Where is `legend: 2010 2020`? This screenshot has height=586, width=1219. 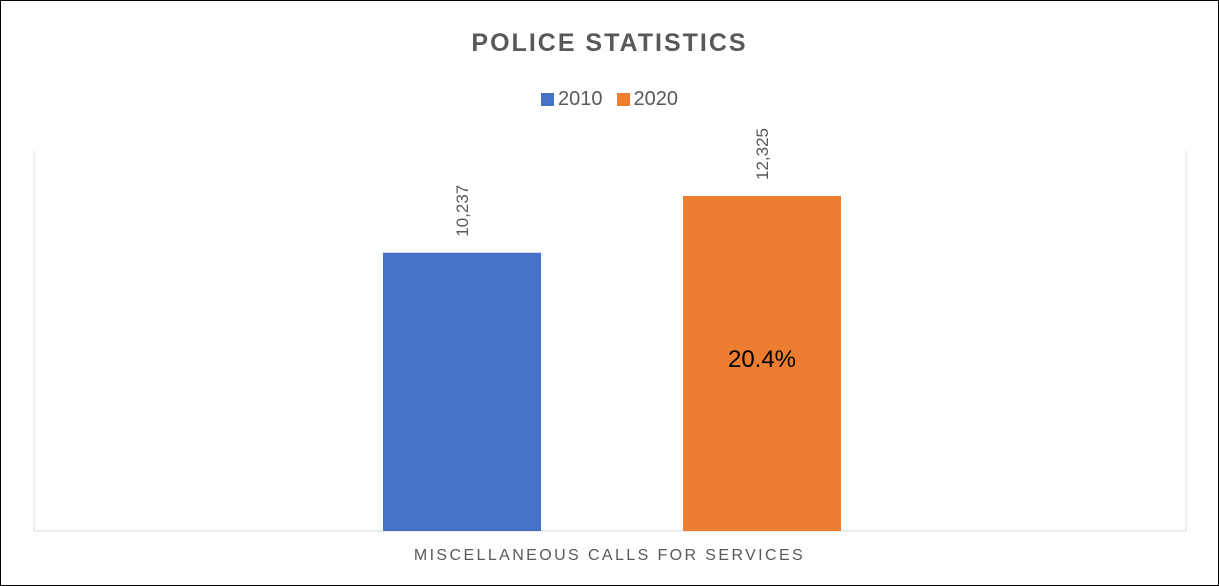 legend: 2010 2020 is located at coordinates (609, 99).